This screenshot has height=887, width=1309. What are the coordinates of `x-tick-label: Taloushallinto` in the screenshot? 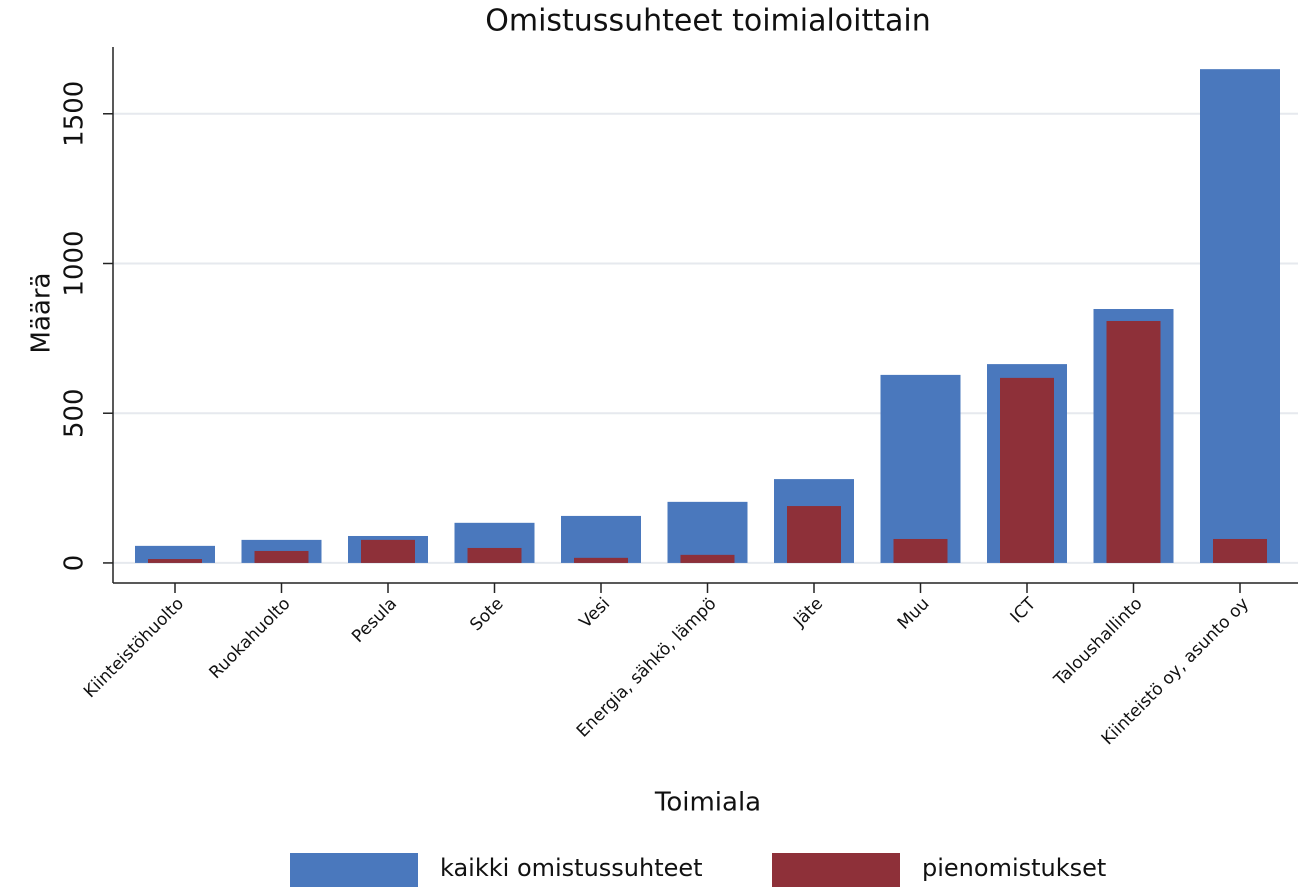 It's located at (1098, 642).